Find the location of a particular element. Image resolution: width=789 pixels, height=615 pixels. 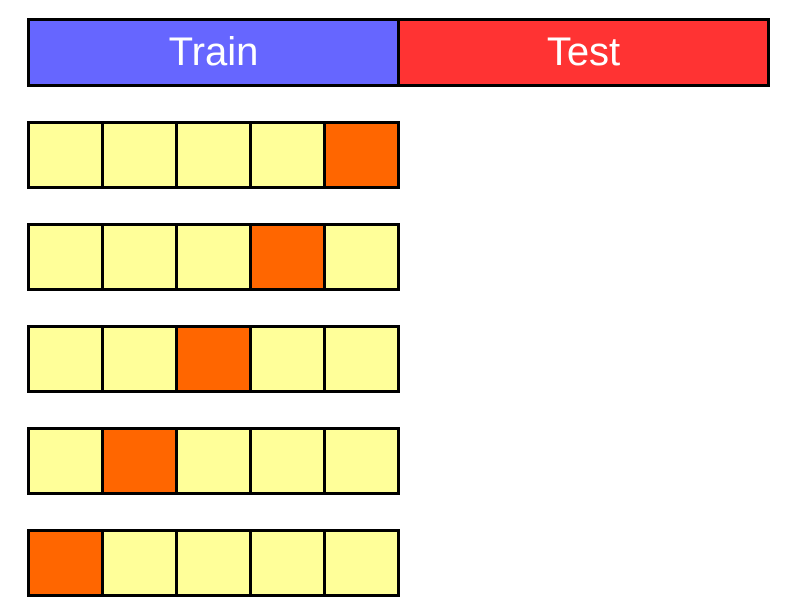

train-segment: Train is located at coordinates (215, 52).